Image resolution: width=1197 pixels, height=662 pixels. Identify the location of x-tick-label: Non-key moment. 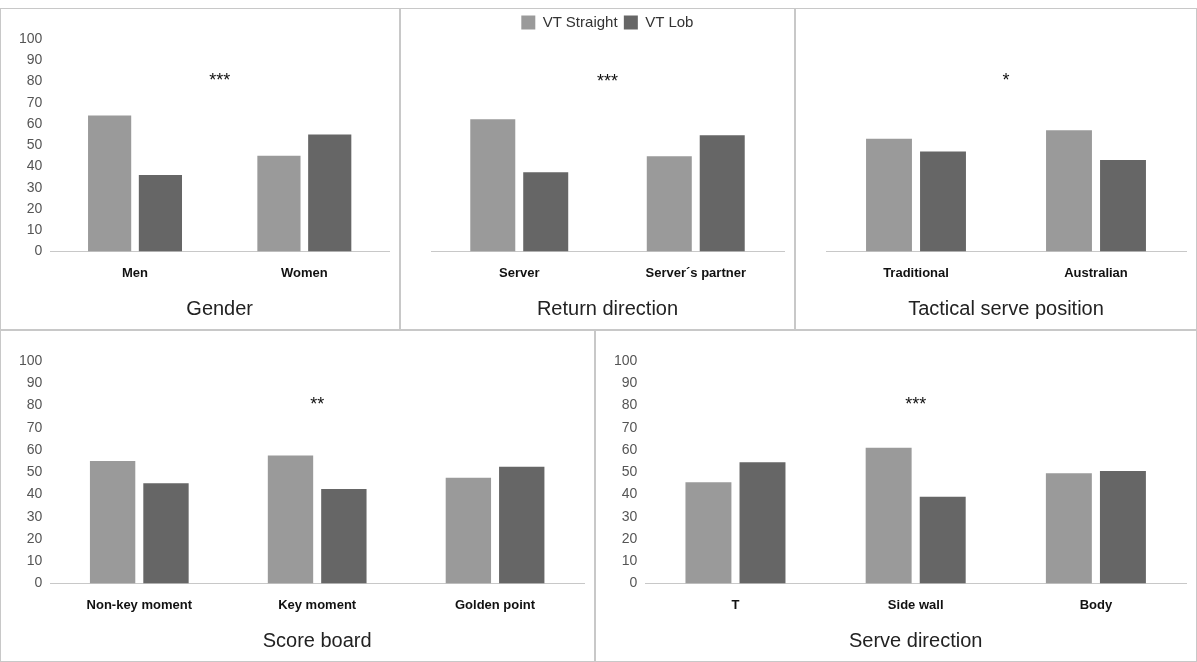
(139, 604).